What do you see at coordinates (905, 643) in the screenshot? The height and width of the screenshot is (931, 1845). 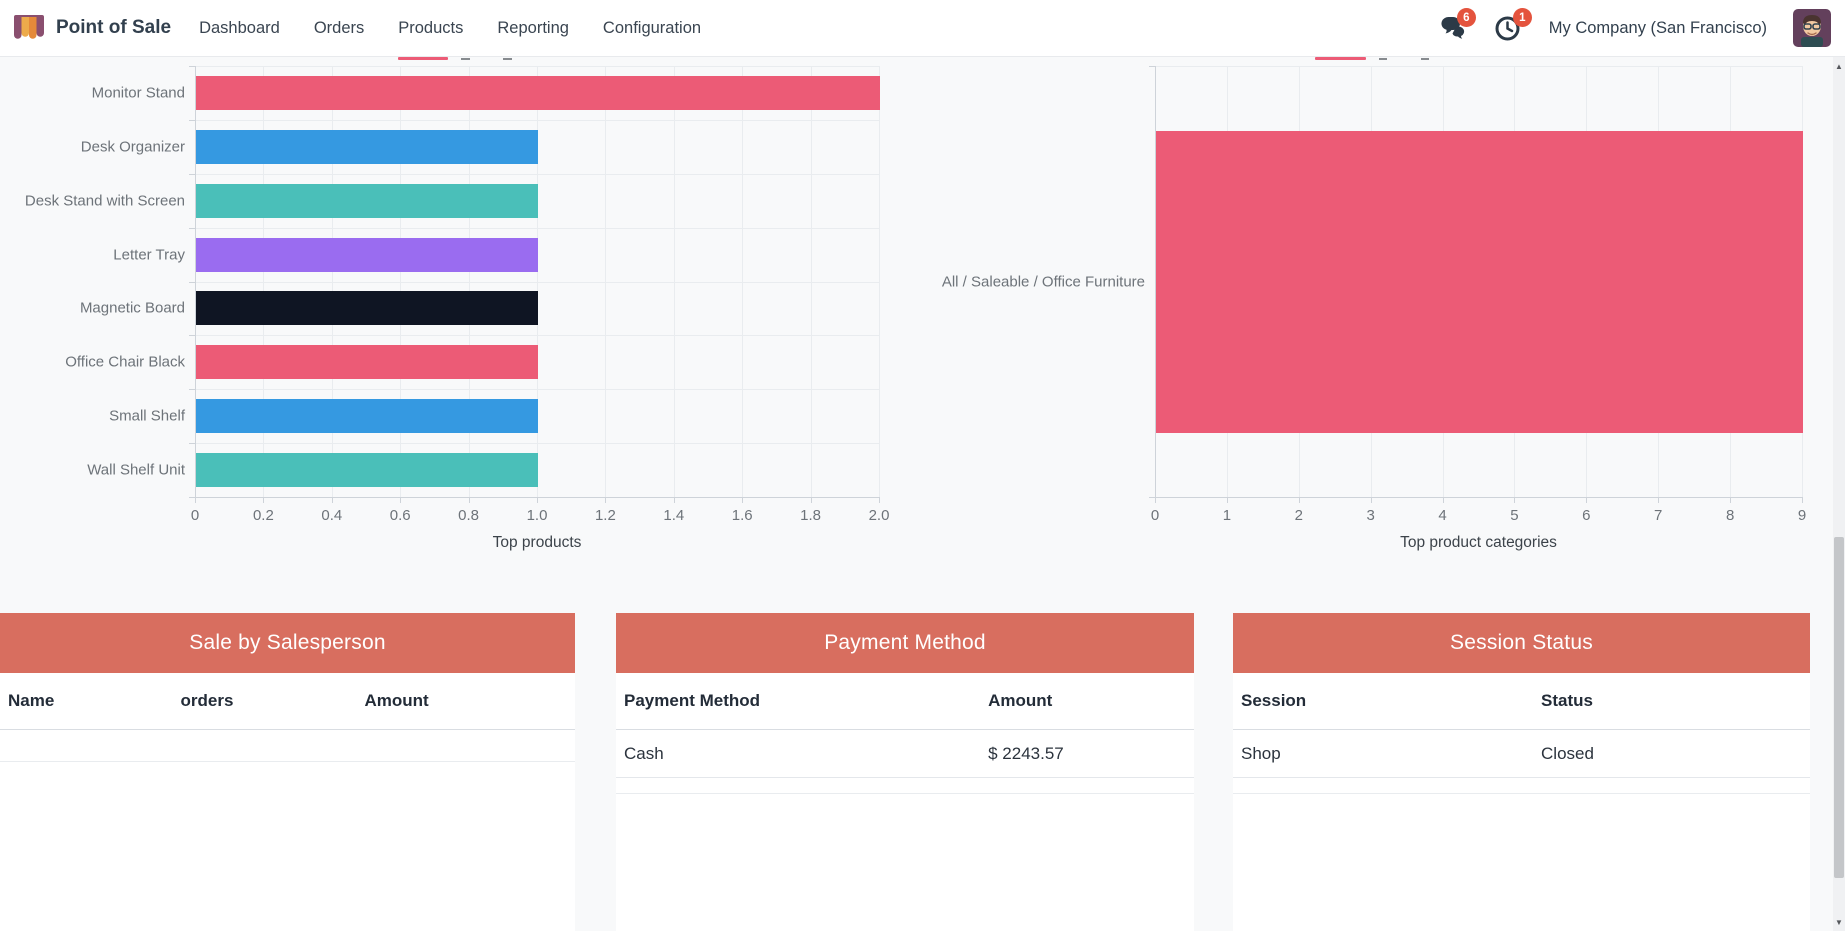 I see `card-title: Payment Method` at bounding box center [905, 643].